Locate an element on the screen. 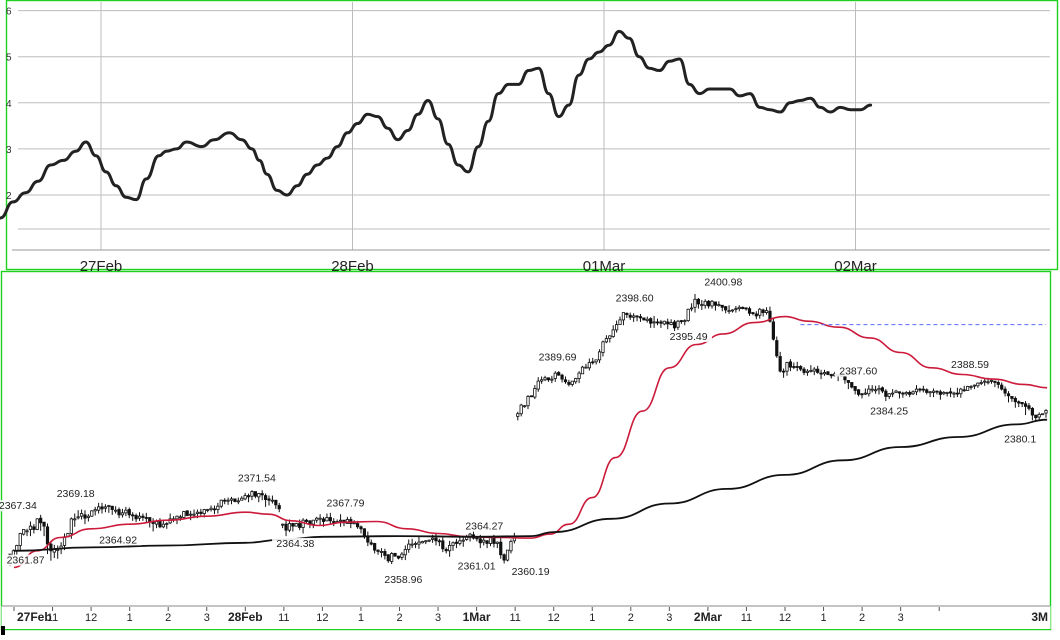 This screenshot has height=640, width=1060. price-label: 2389.69 is located at coordinates (558, 358).